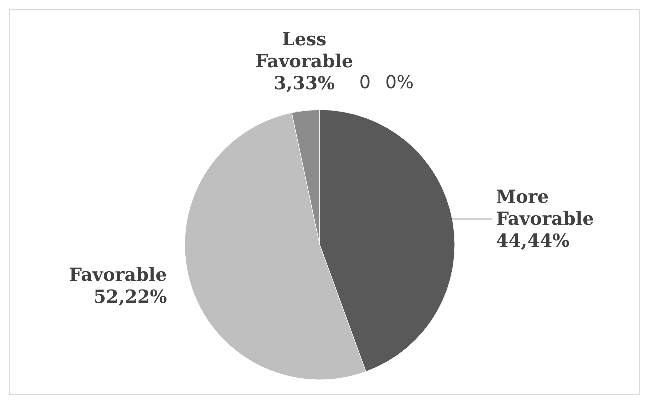  What do you see at coordinates (131, 297) in the screenshot?
I see `data-label: 52,22%` at bounding box center [131, 297].